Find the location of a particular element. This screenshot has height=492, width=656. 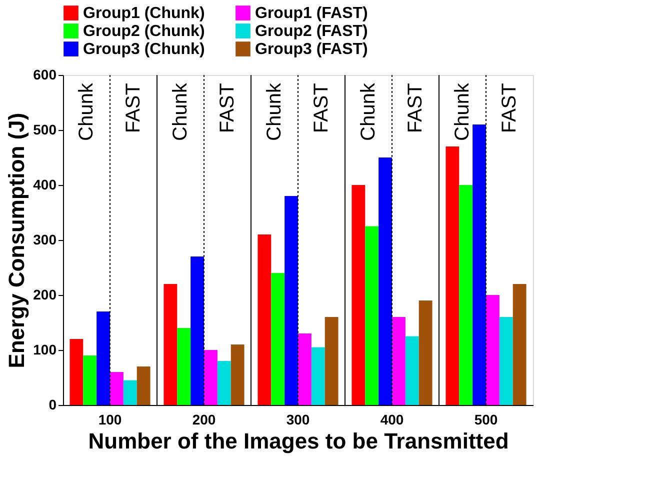

legend-label: Group2 (FAST) is located at coordinates (311, 31).